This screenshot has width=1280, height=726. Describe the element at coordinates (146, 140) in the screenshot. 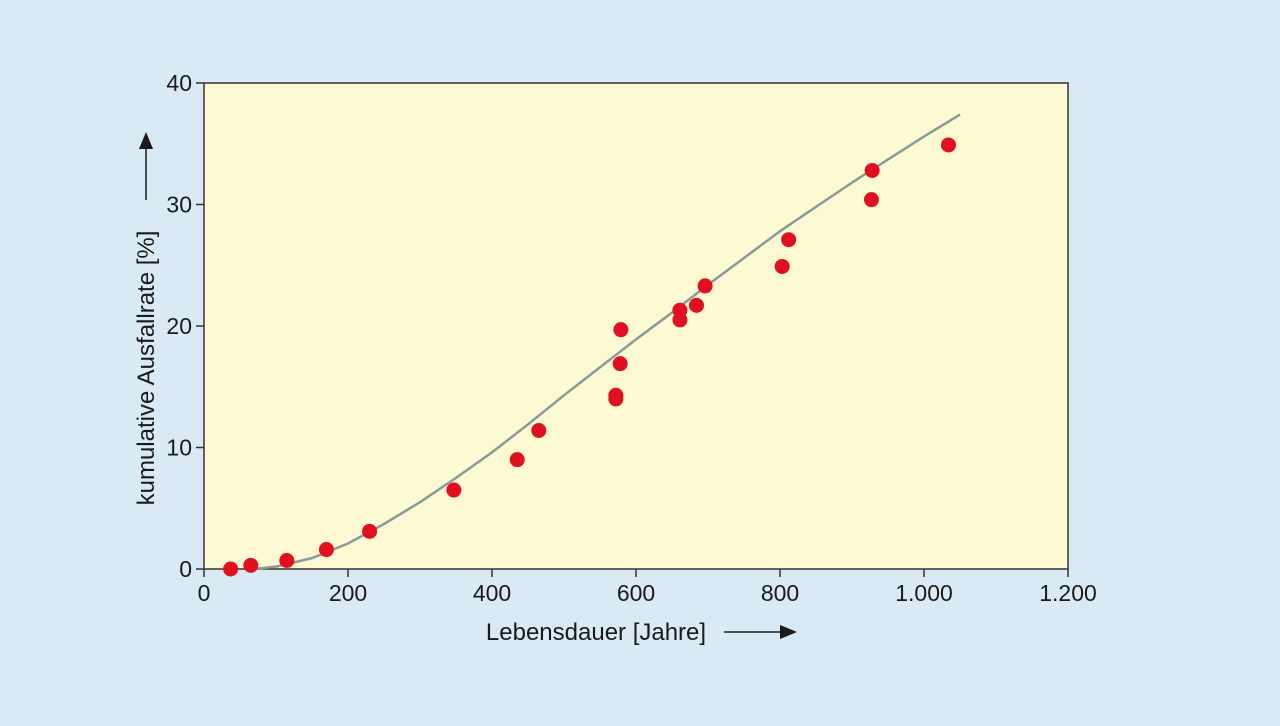

I see `y-axis-arrow-icon` at that location.